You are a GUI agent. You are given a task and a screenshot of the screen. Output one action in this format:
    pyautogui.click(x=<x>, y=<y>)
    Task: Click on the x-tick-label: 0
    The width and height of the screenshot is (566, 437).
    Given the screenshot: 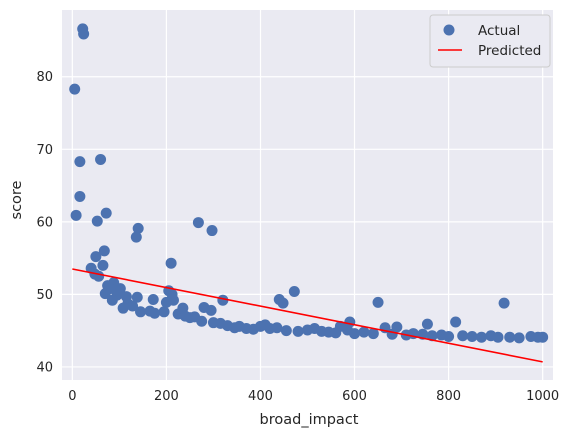 What is the action you would take?
    pyautogui.click(x=72, y=396)
    